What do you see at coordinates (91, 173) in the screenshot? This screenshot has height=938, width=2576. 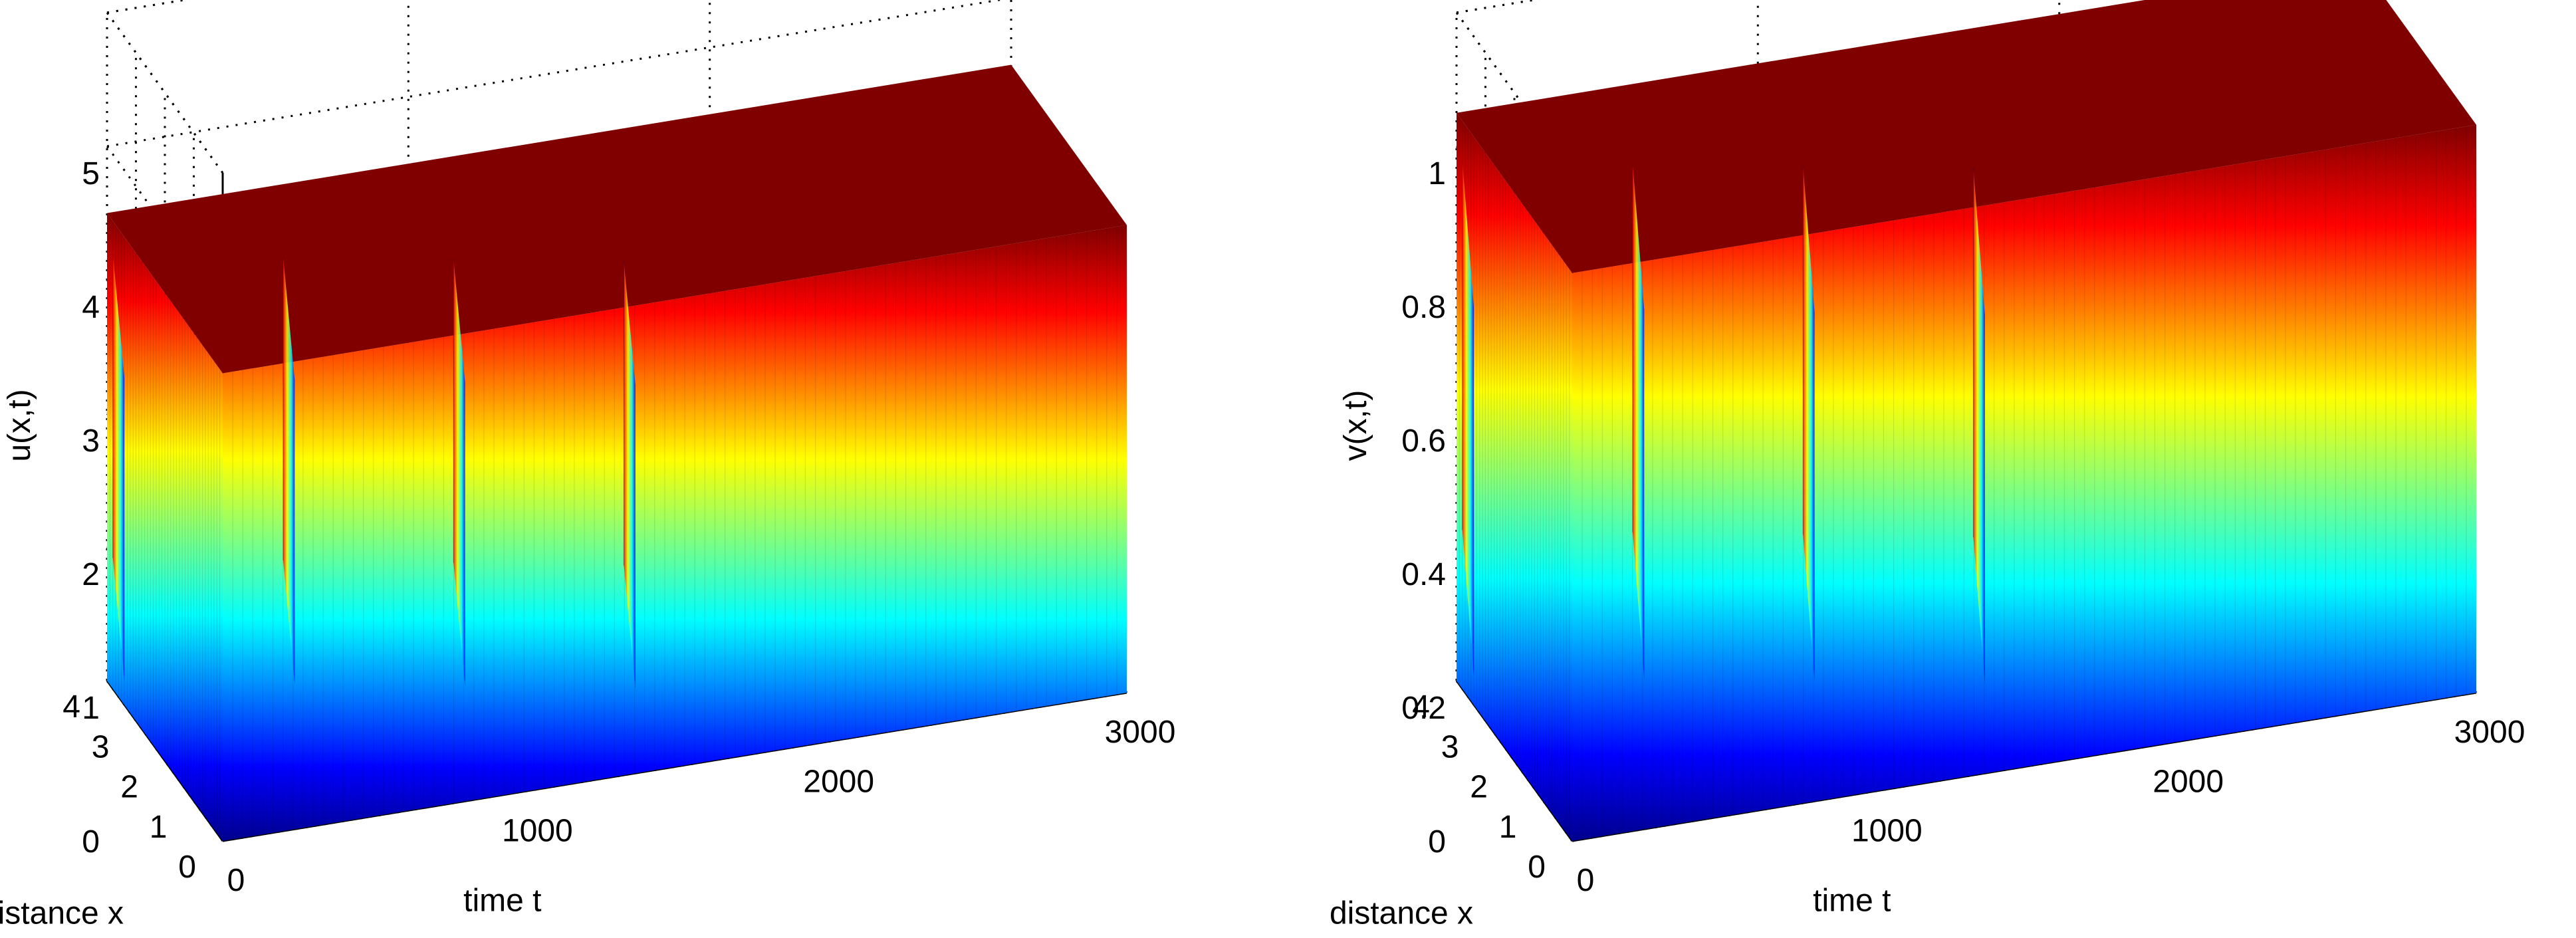 I see `z-tick-label: 5` at bounding box center [91, 173].